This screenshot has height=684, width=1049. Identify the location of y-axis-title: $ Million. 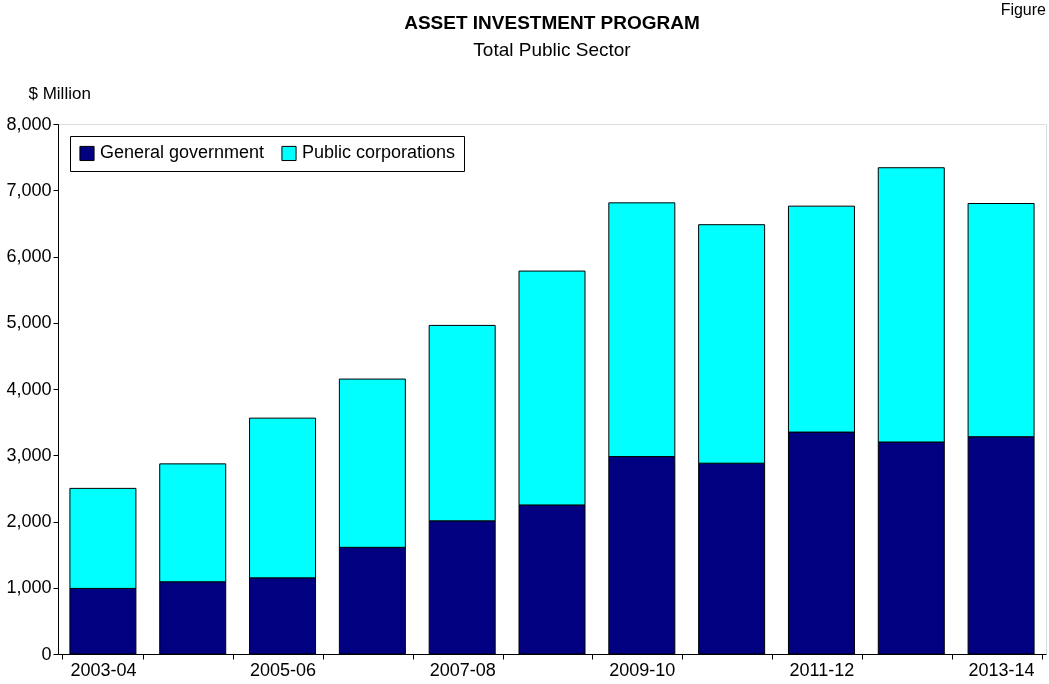
(59, 93).